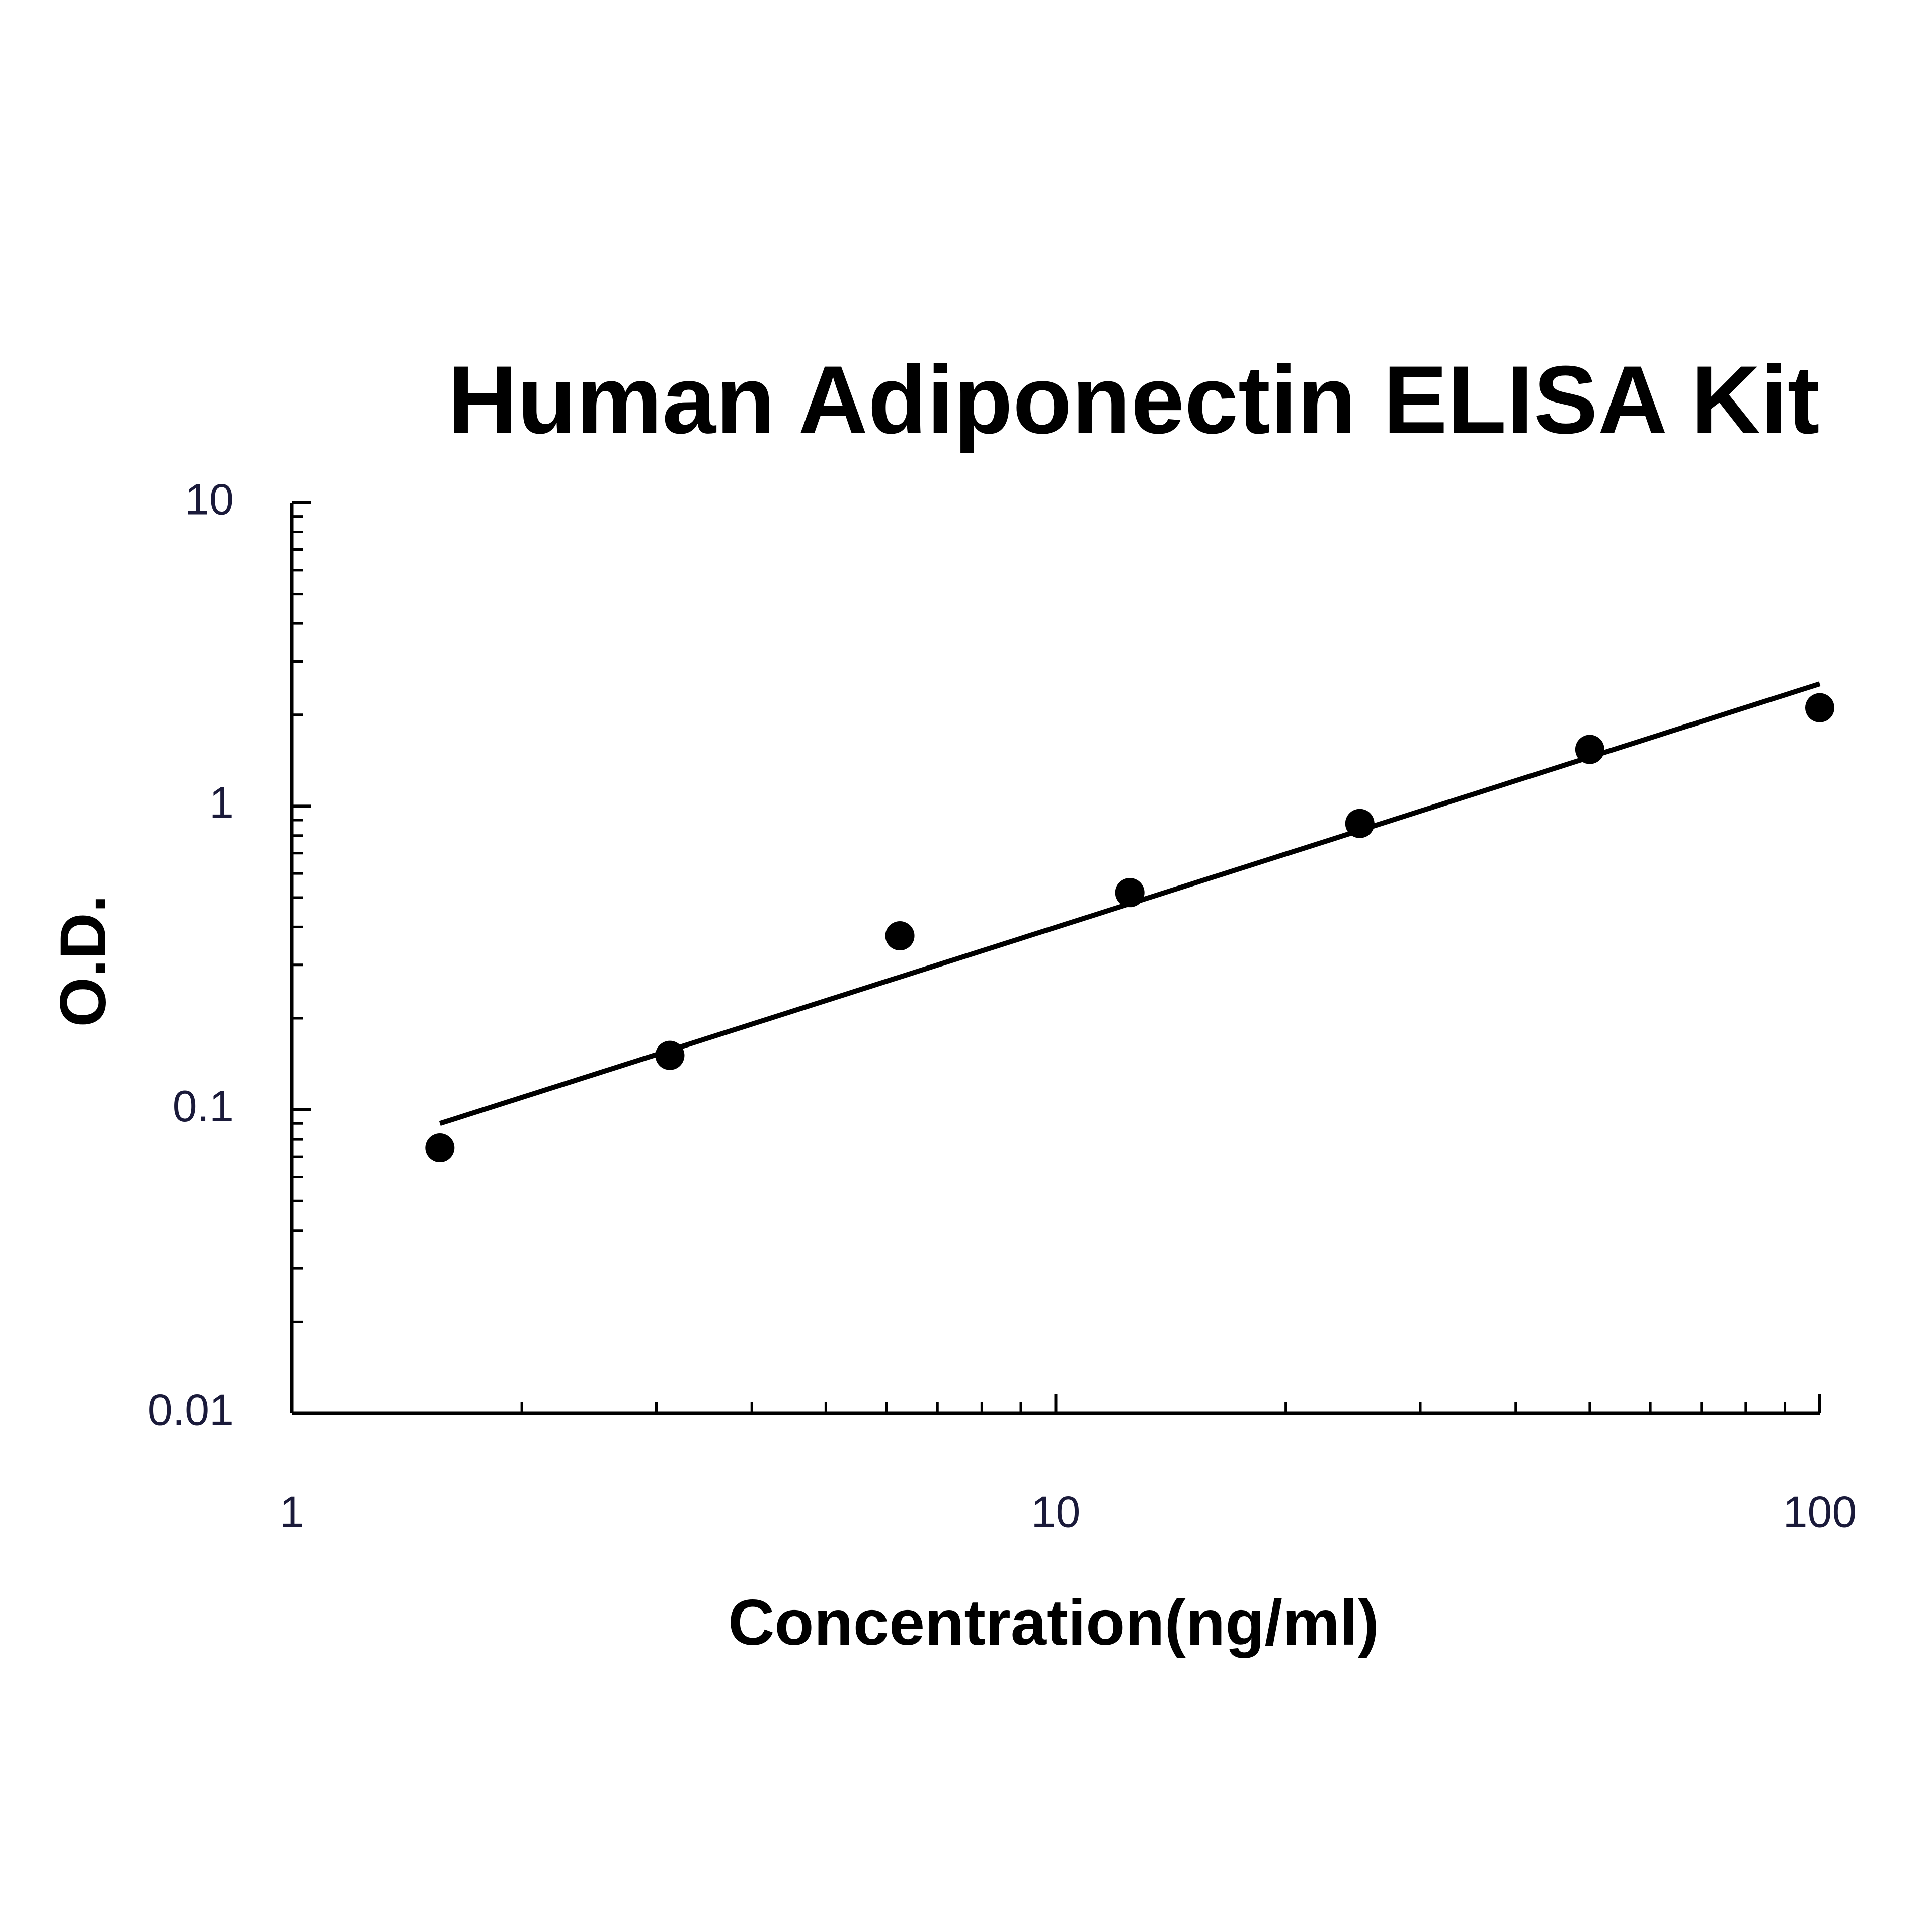 The width and height of the screenshot is (1932, 1932). What do you see at coordinates (1056, 1512) in the screenshot?
I see `x-tick-label: 10` at bounding box center [1056, 1512].